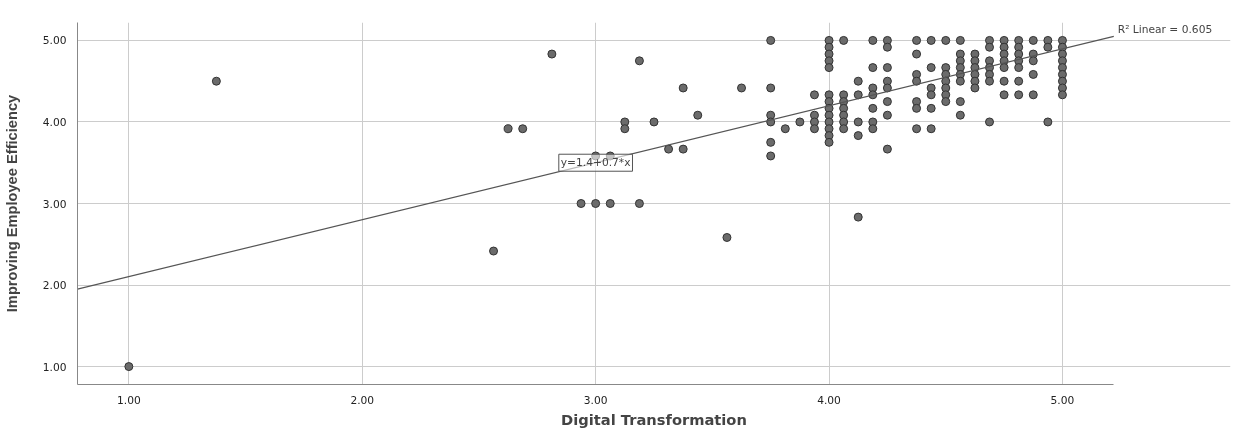  What do you see at coordinates (829, 400) in the screenshot?
I see `x-tick-label: 4.00` at bounding box center [829, 400].